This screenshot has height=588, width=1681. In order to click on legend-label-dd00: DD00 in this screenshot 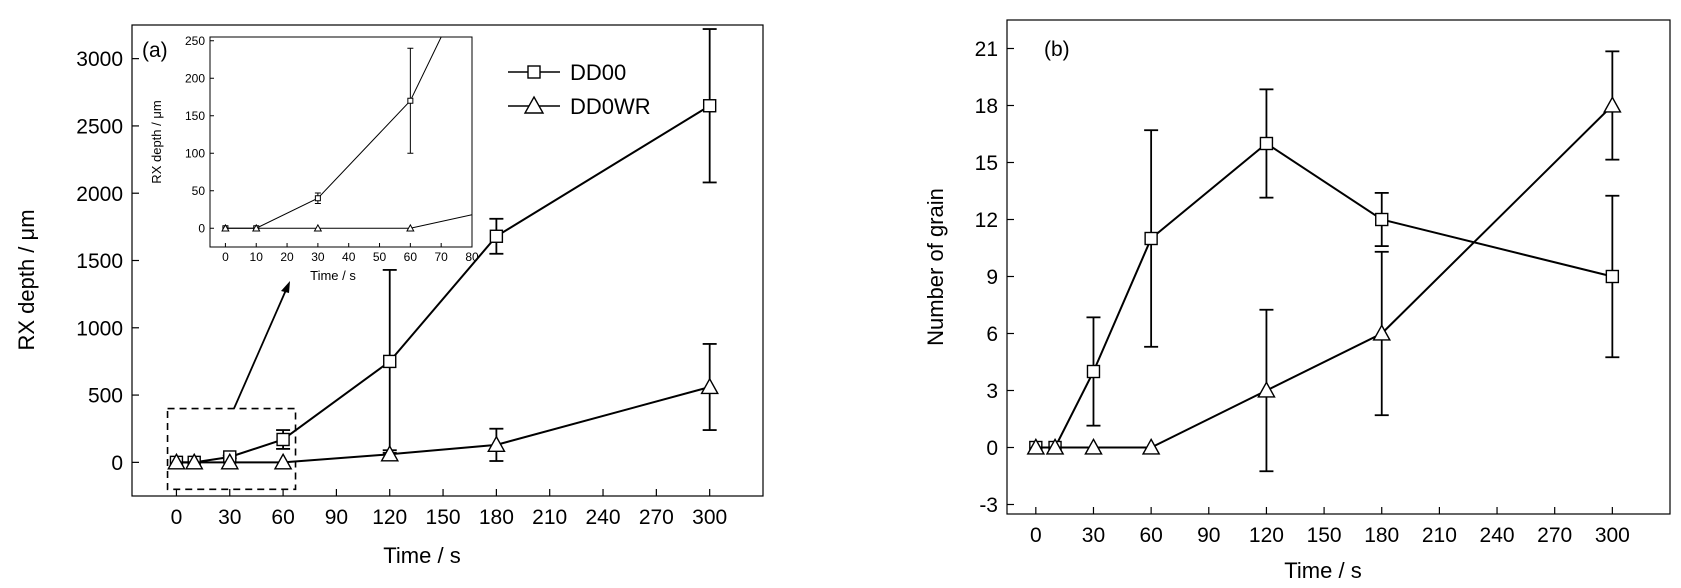, I will do `click(598, 72)`.